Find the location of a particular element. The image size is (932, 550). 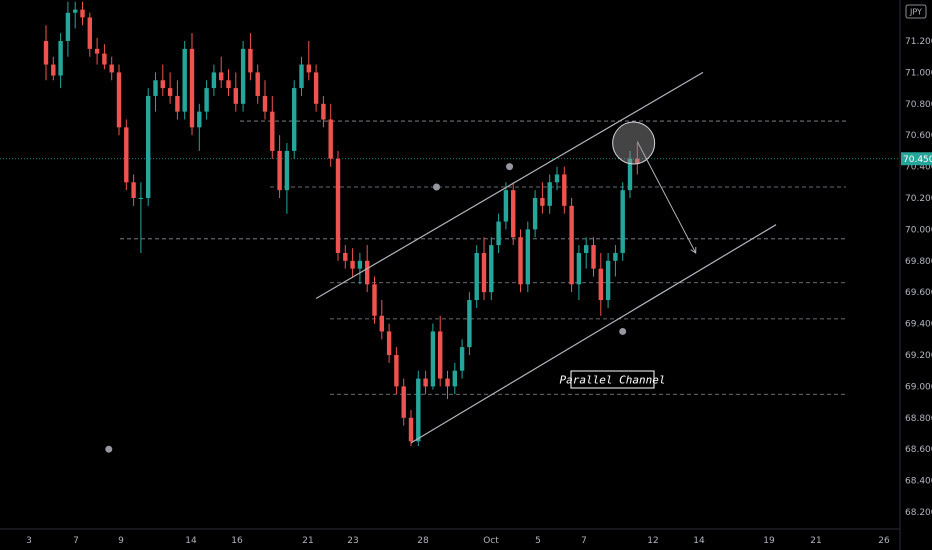

price-tick-label: 70.200 is located at coordinates (918, 199).